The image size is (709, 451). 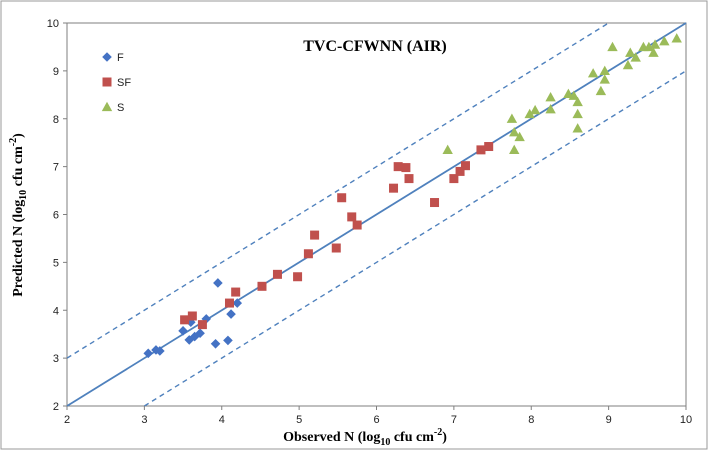 I want to click on legend-label-s: S, so click(x=120, y=108).